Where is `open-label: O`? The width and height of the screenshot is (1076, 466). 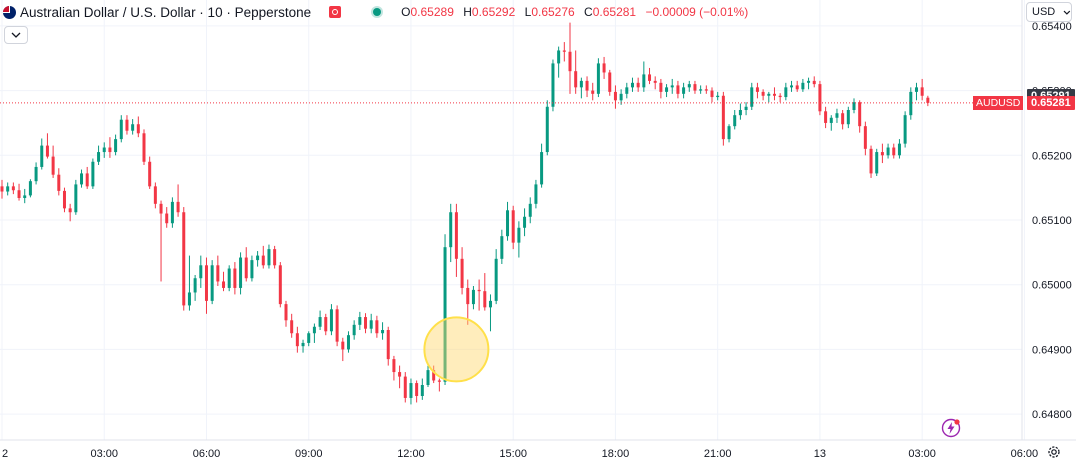 open-label: O is located at coordinates (406, 12).